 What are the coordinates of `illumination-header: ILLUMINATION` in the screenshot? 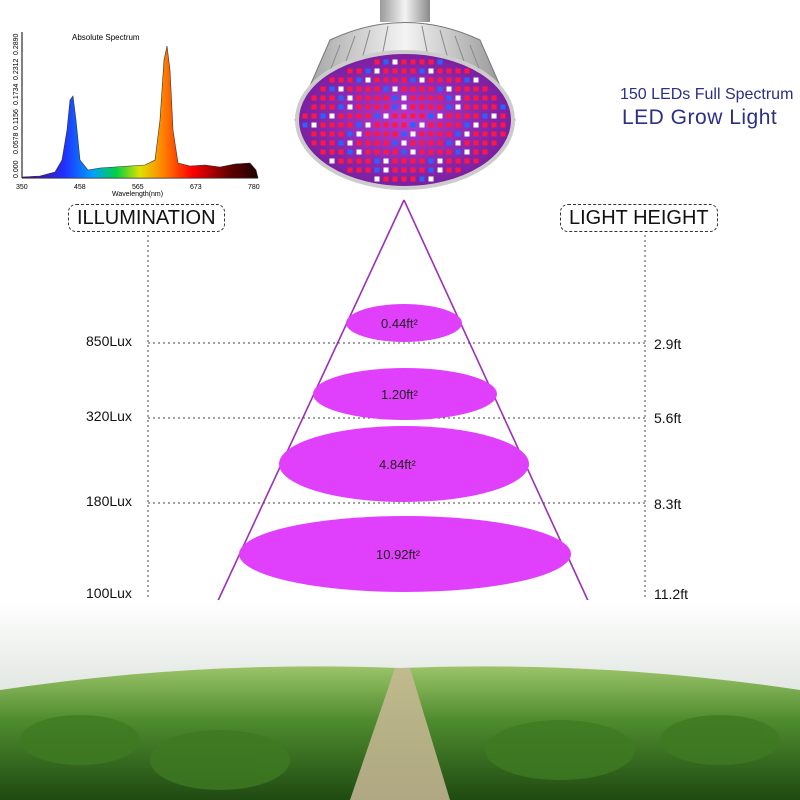 It's located at (146, 218).